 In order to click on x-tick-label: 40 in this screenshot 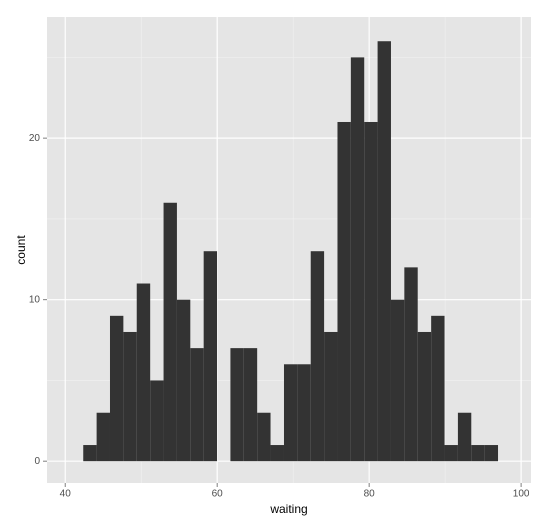, I will do `click(66, 494)`.